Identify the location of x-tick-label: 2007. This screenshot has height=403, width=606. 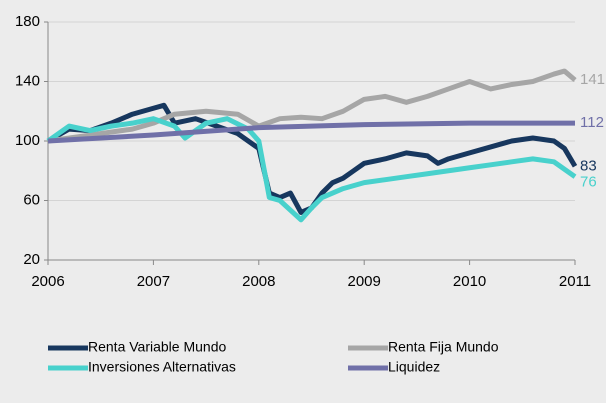
(153, 281).